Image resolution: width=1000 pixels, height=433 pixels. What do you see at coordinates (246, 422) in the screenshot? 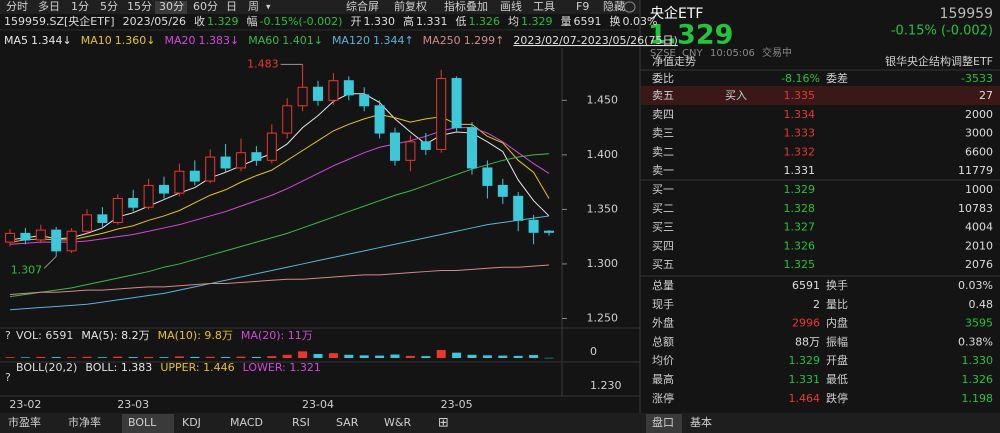
I see `indicator-tab: MACD` at bounding box center [246, 422].